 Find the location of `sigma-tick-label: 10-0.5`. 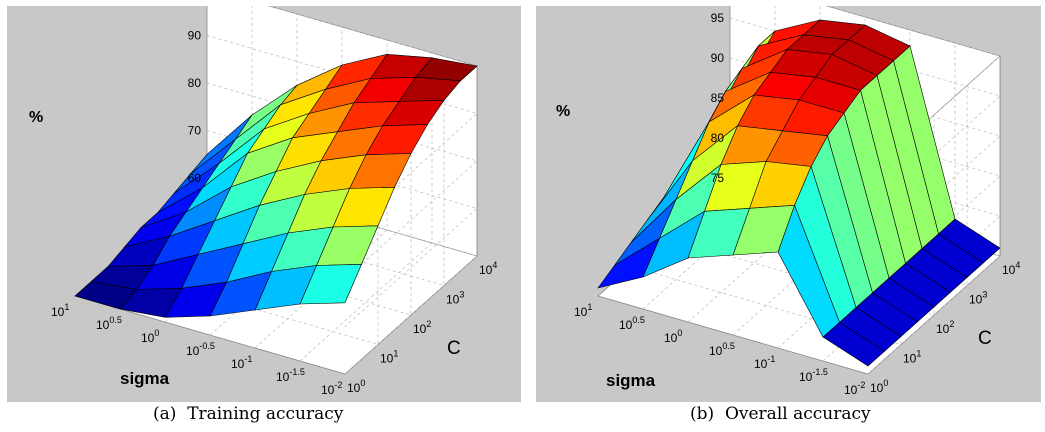

sigma-tick-label: 10-0.5 is located at coordinates (200, 349).